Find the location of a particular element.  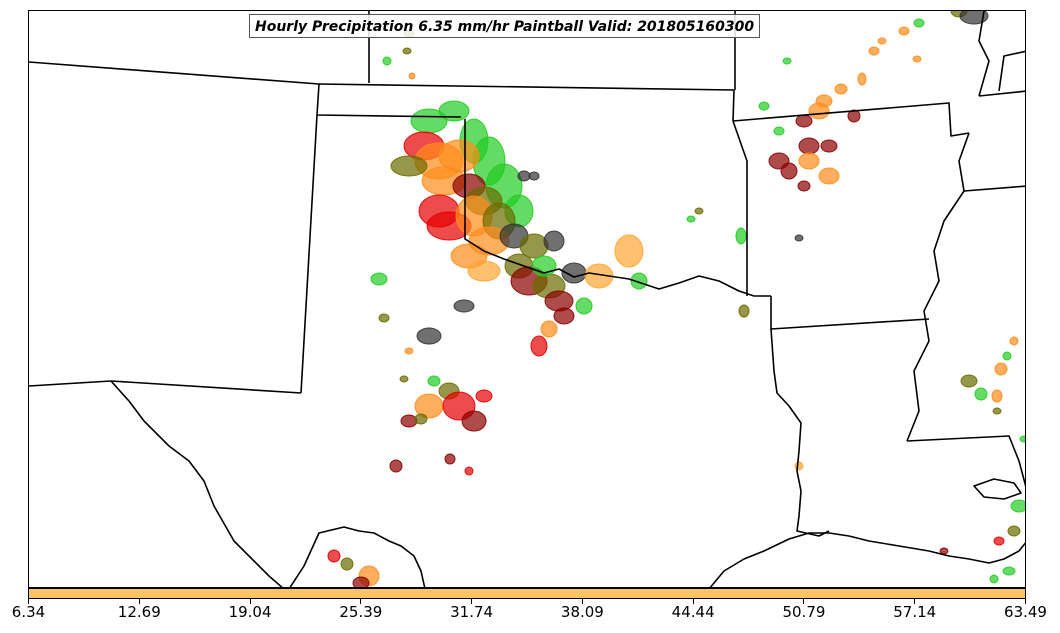

border-tx-la is located at coordinates (800, 432).